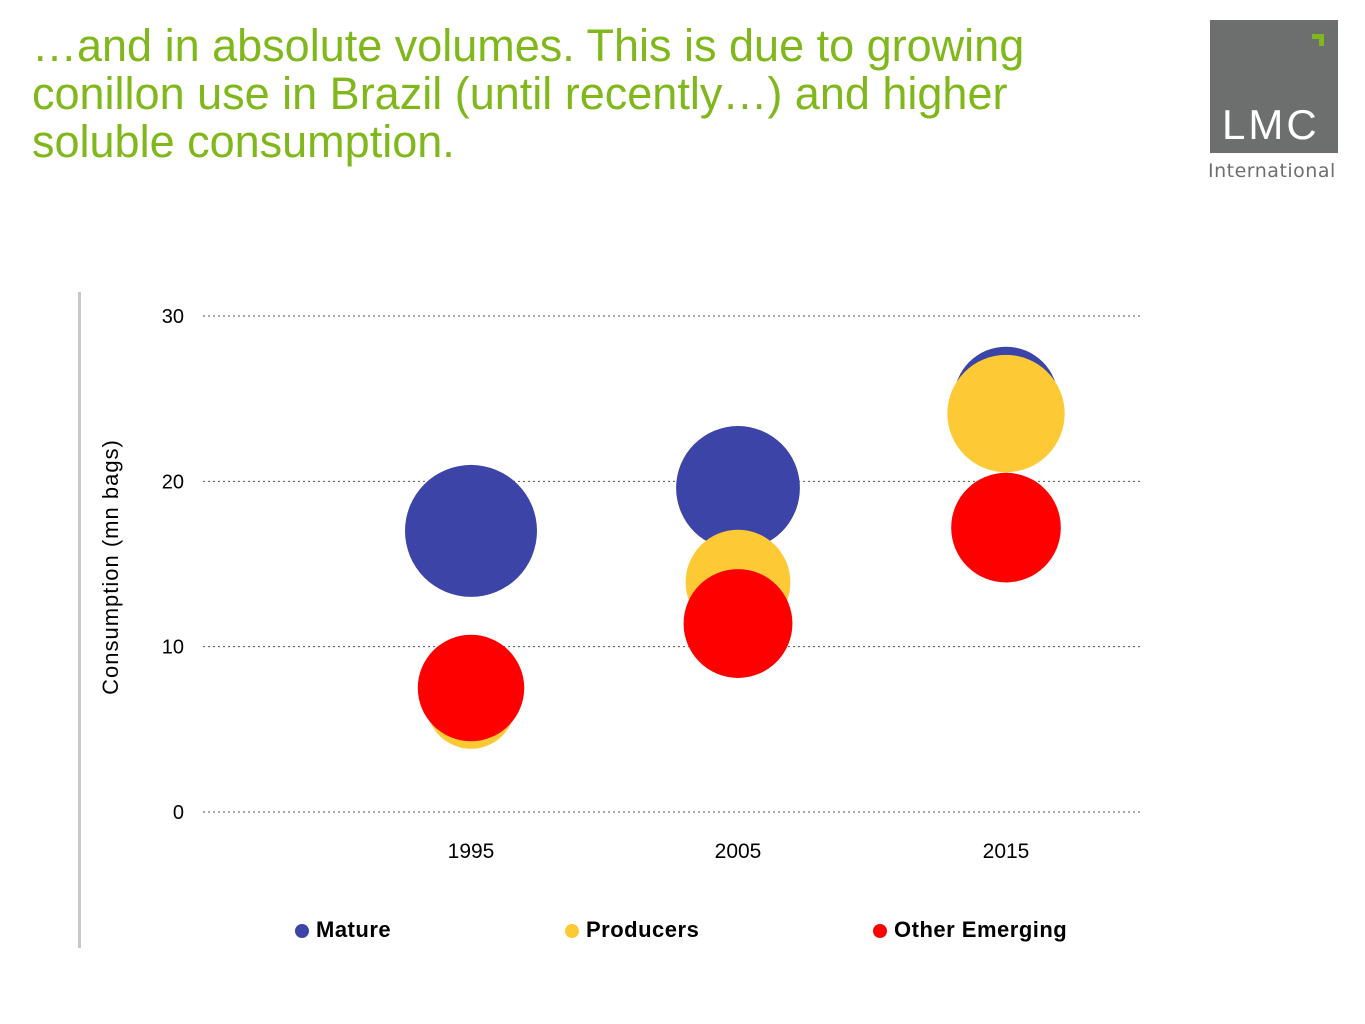 The image size is (1365, 1024). What do you see at coordinates (1272, 171) in the screenshot?
I see `logo-subtitle: International` at bounding box center [1272, 171].